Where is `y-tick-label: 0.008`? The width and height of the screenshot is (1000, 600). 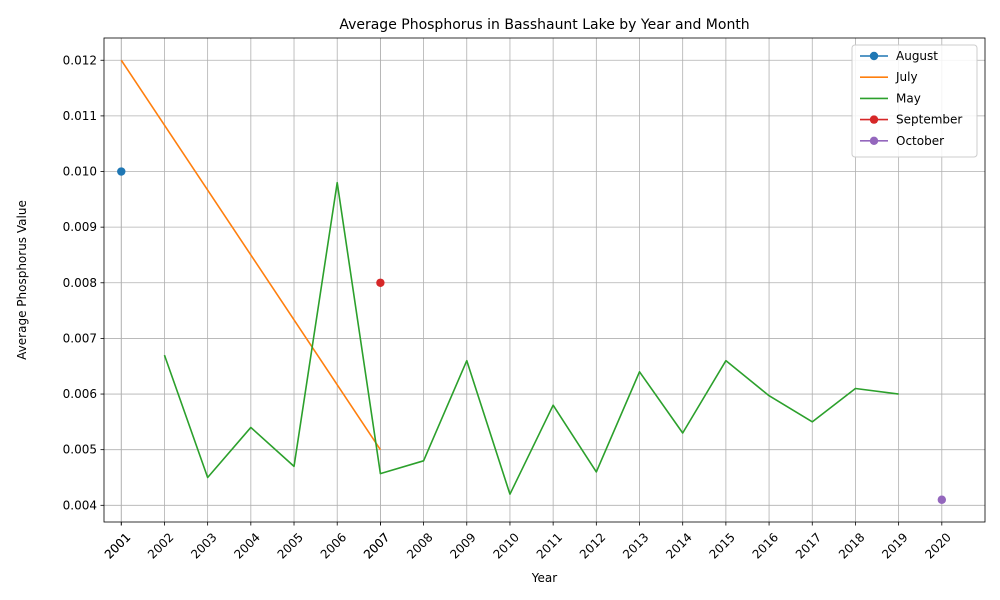
y-tick-label: 0.008 is located at coordinates (80, 283).